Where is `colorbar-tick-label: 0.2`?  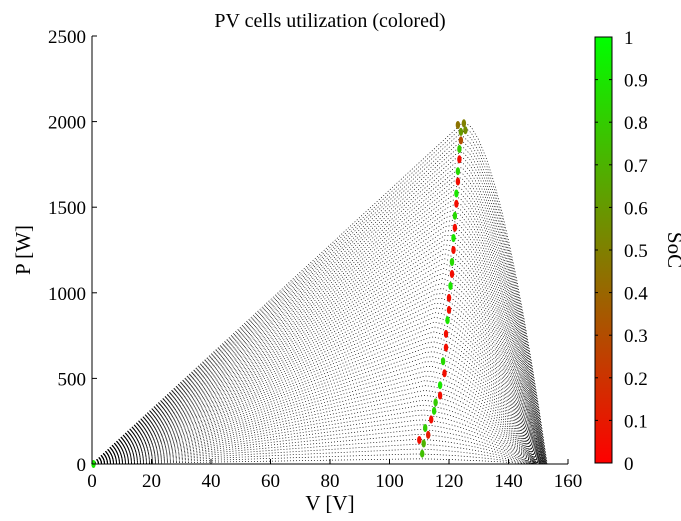
colorbar-tick-label: 0.2 is located at coordinates (636, 379).